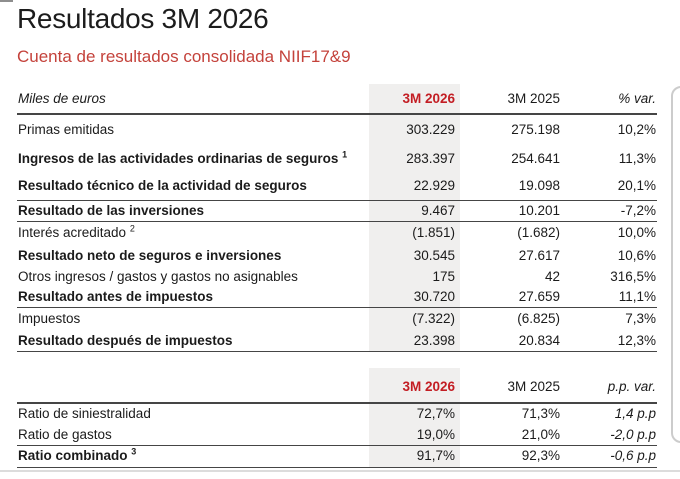 This screenshot has width=680, height=479. I want to click on value-3m2025: 21,0%, so click(540, 434).